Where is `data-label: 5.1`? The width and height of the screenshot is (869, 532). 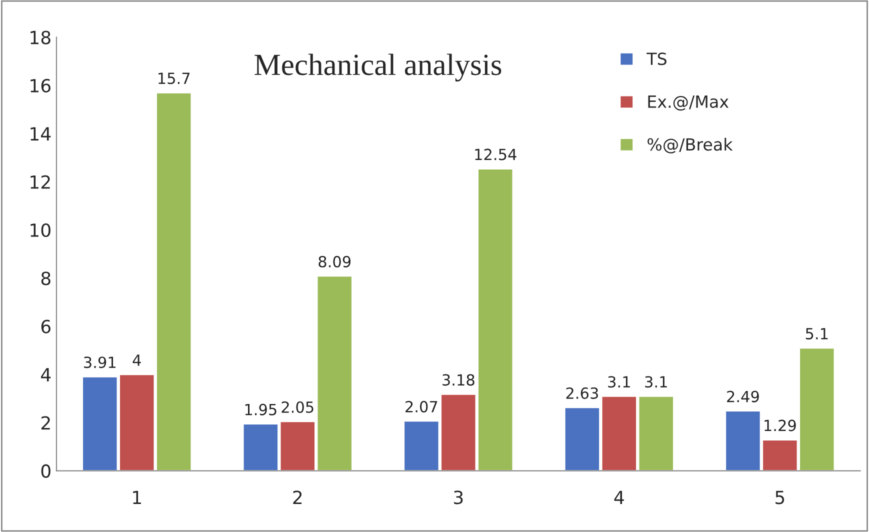
data-label: 5.1 is located at coordinates (817, 334).